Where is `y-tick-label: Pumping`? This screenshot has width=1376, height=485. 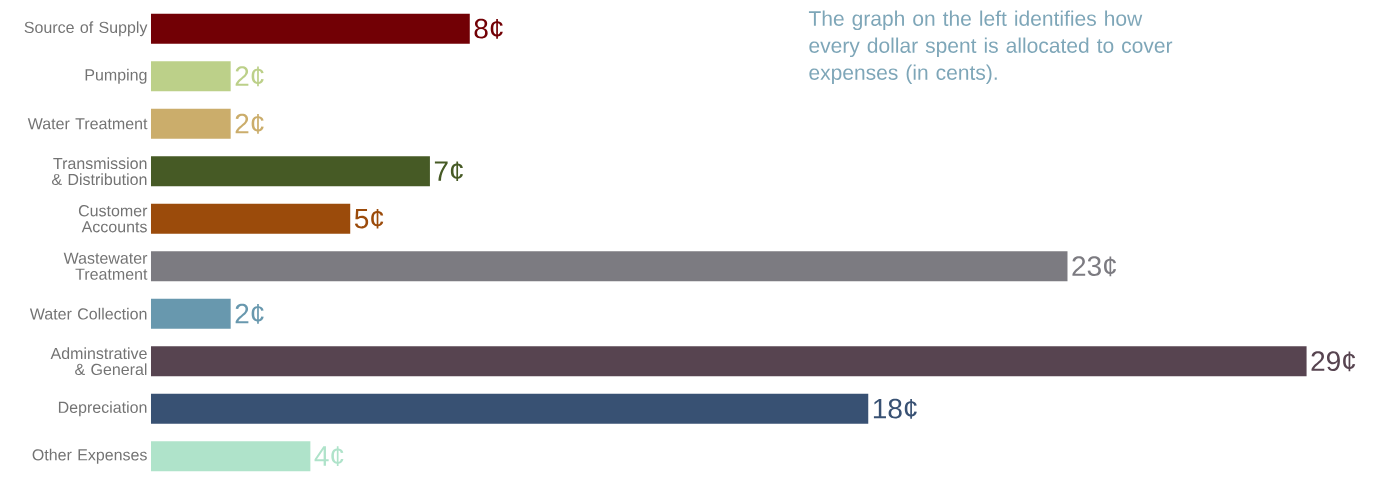 y-tick-label: Pumping is located at coordinates (116, 76).